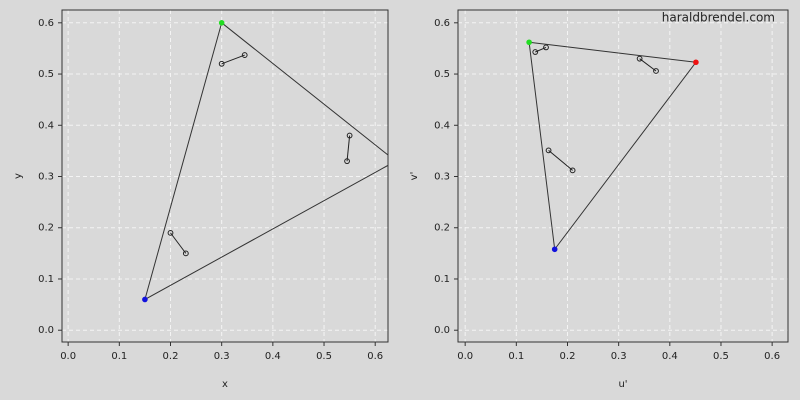 The image size is (800, 400). What do you see at coordinates (225, 384) in the screenshot?
I see `x-axis-label: x` at bounding box center [225, 384].